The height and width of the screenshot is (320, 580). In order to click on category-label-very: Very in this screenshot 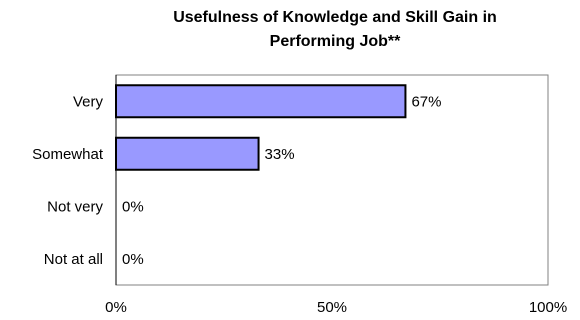, I will do `click(88, 101)`.